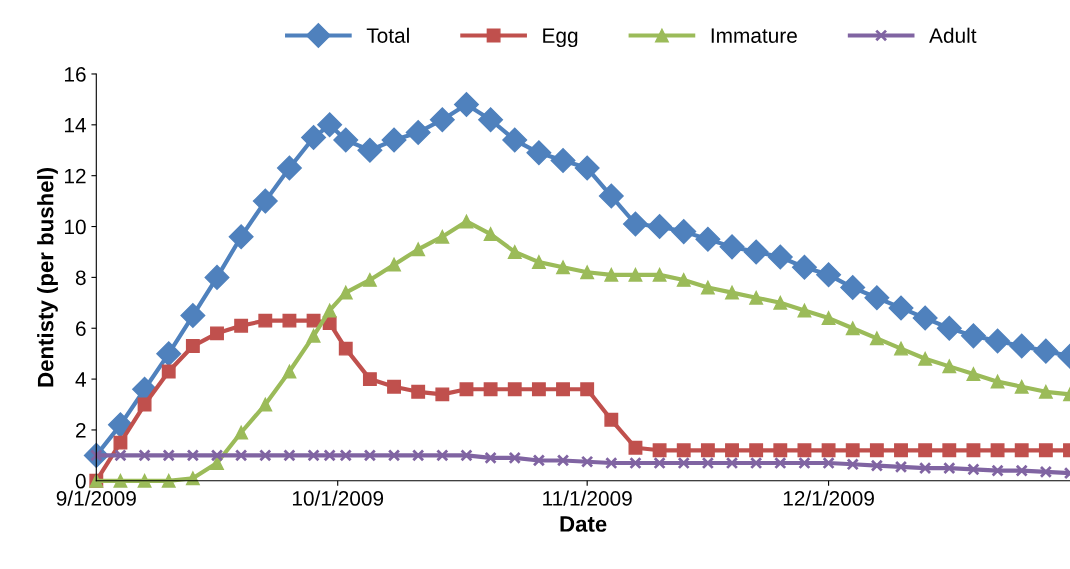 The height and width of the screenshot is (569, 1070). I want to click on legend-label: Immature, so click(754, 35).